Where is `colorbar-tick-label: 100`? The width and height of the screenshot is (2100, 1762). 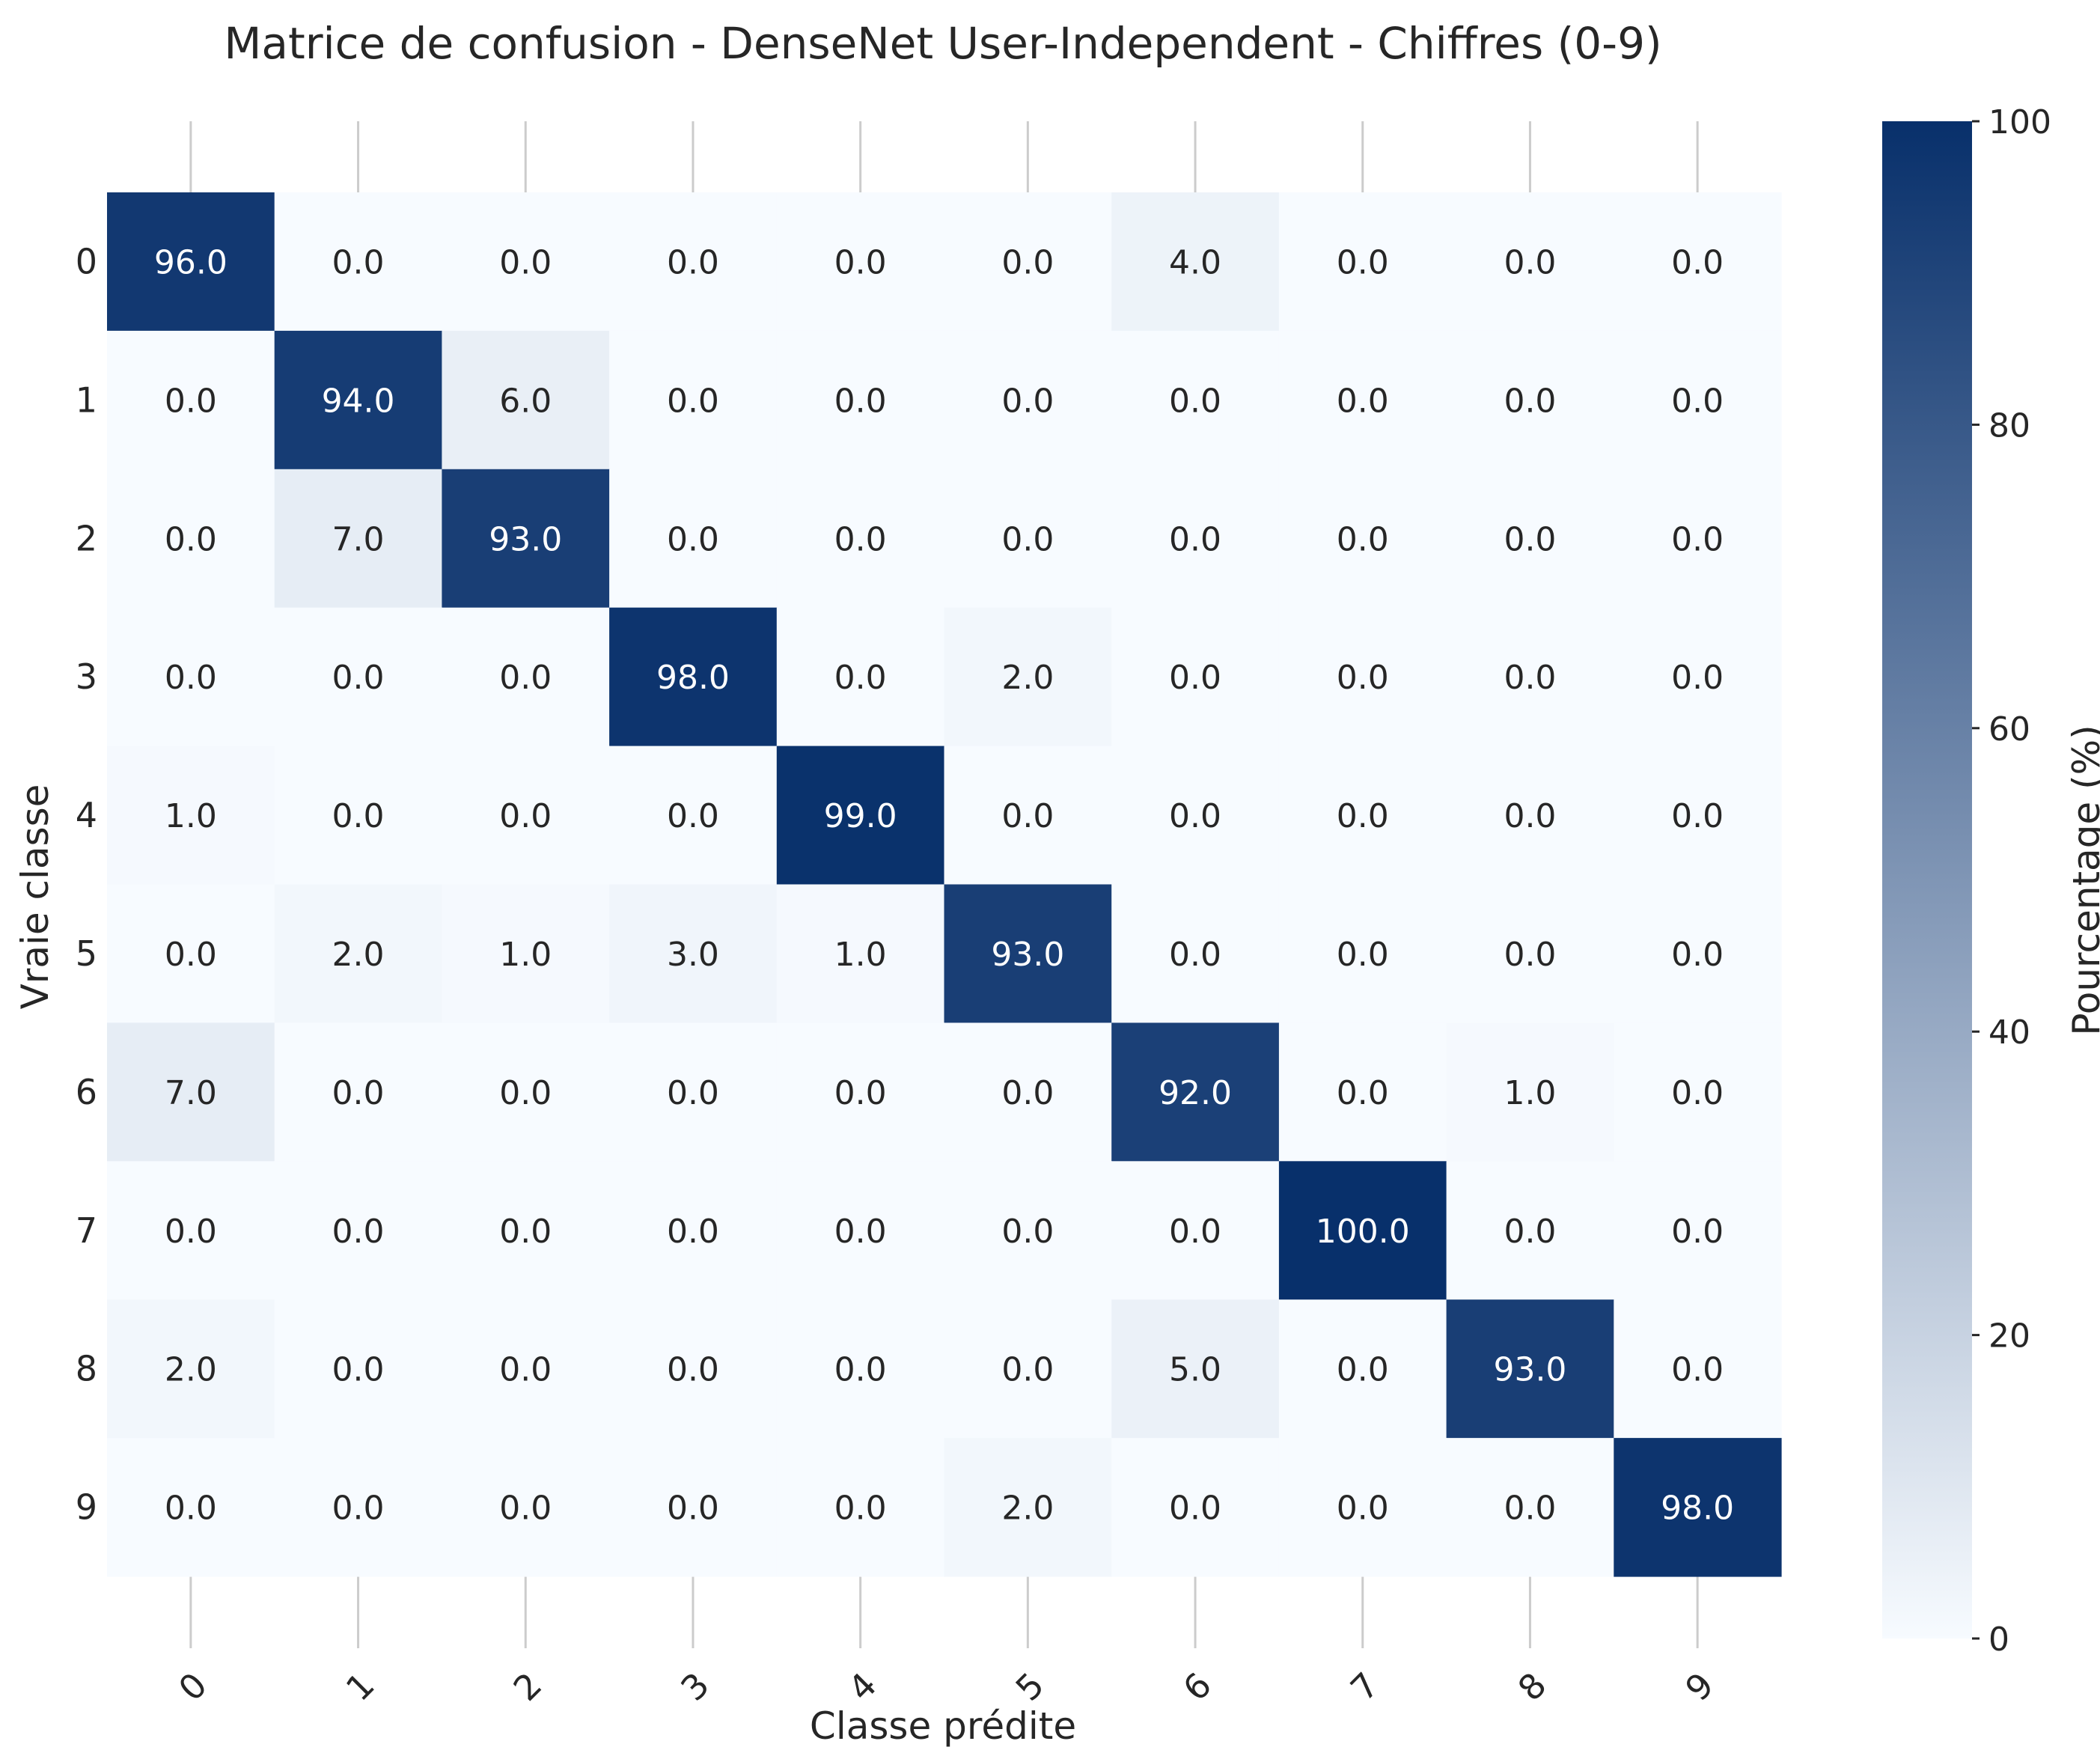
colorbar-tick-label: 100 is located at coordinates (2019, 122).